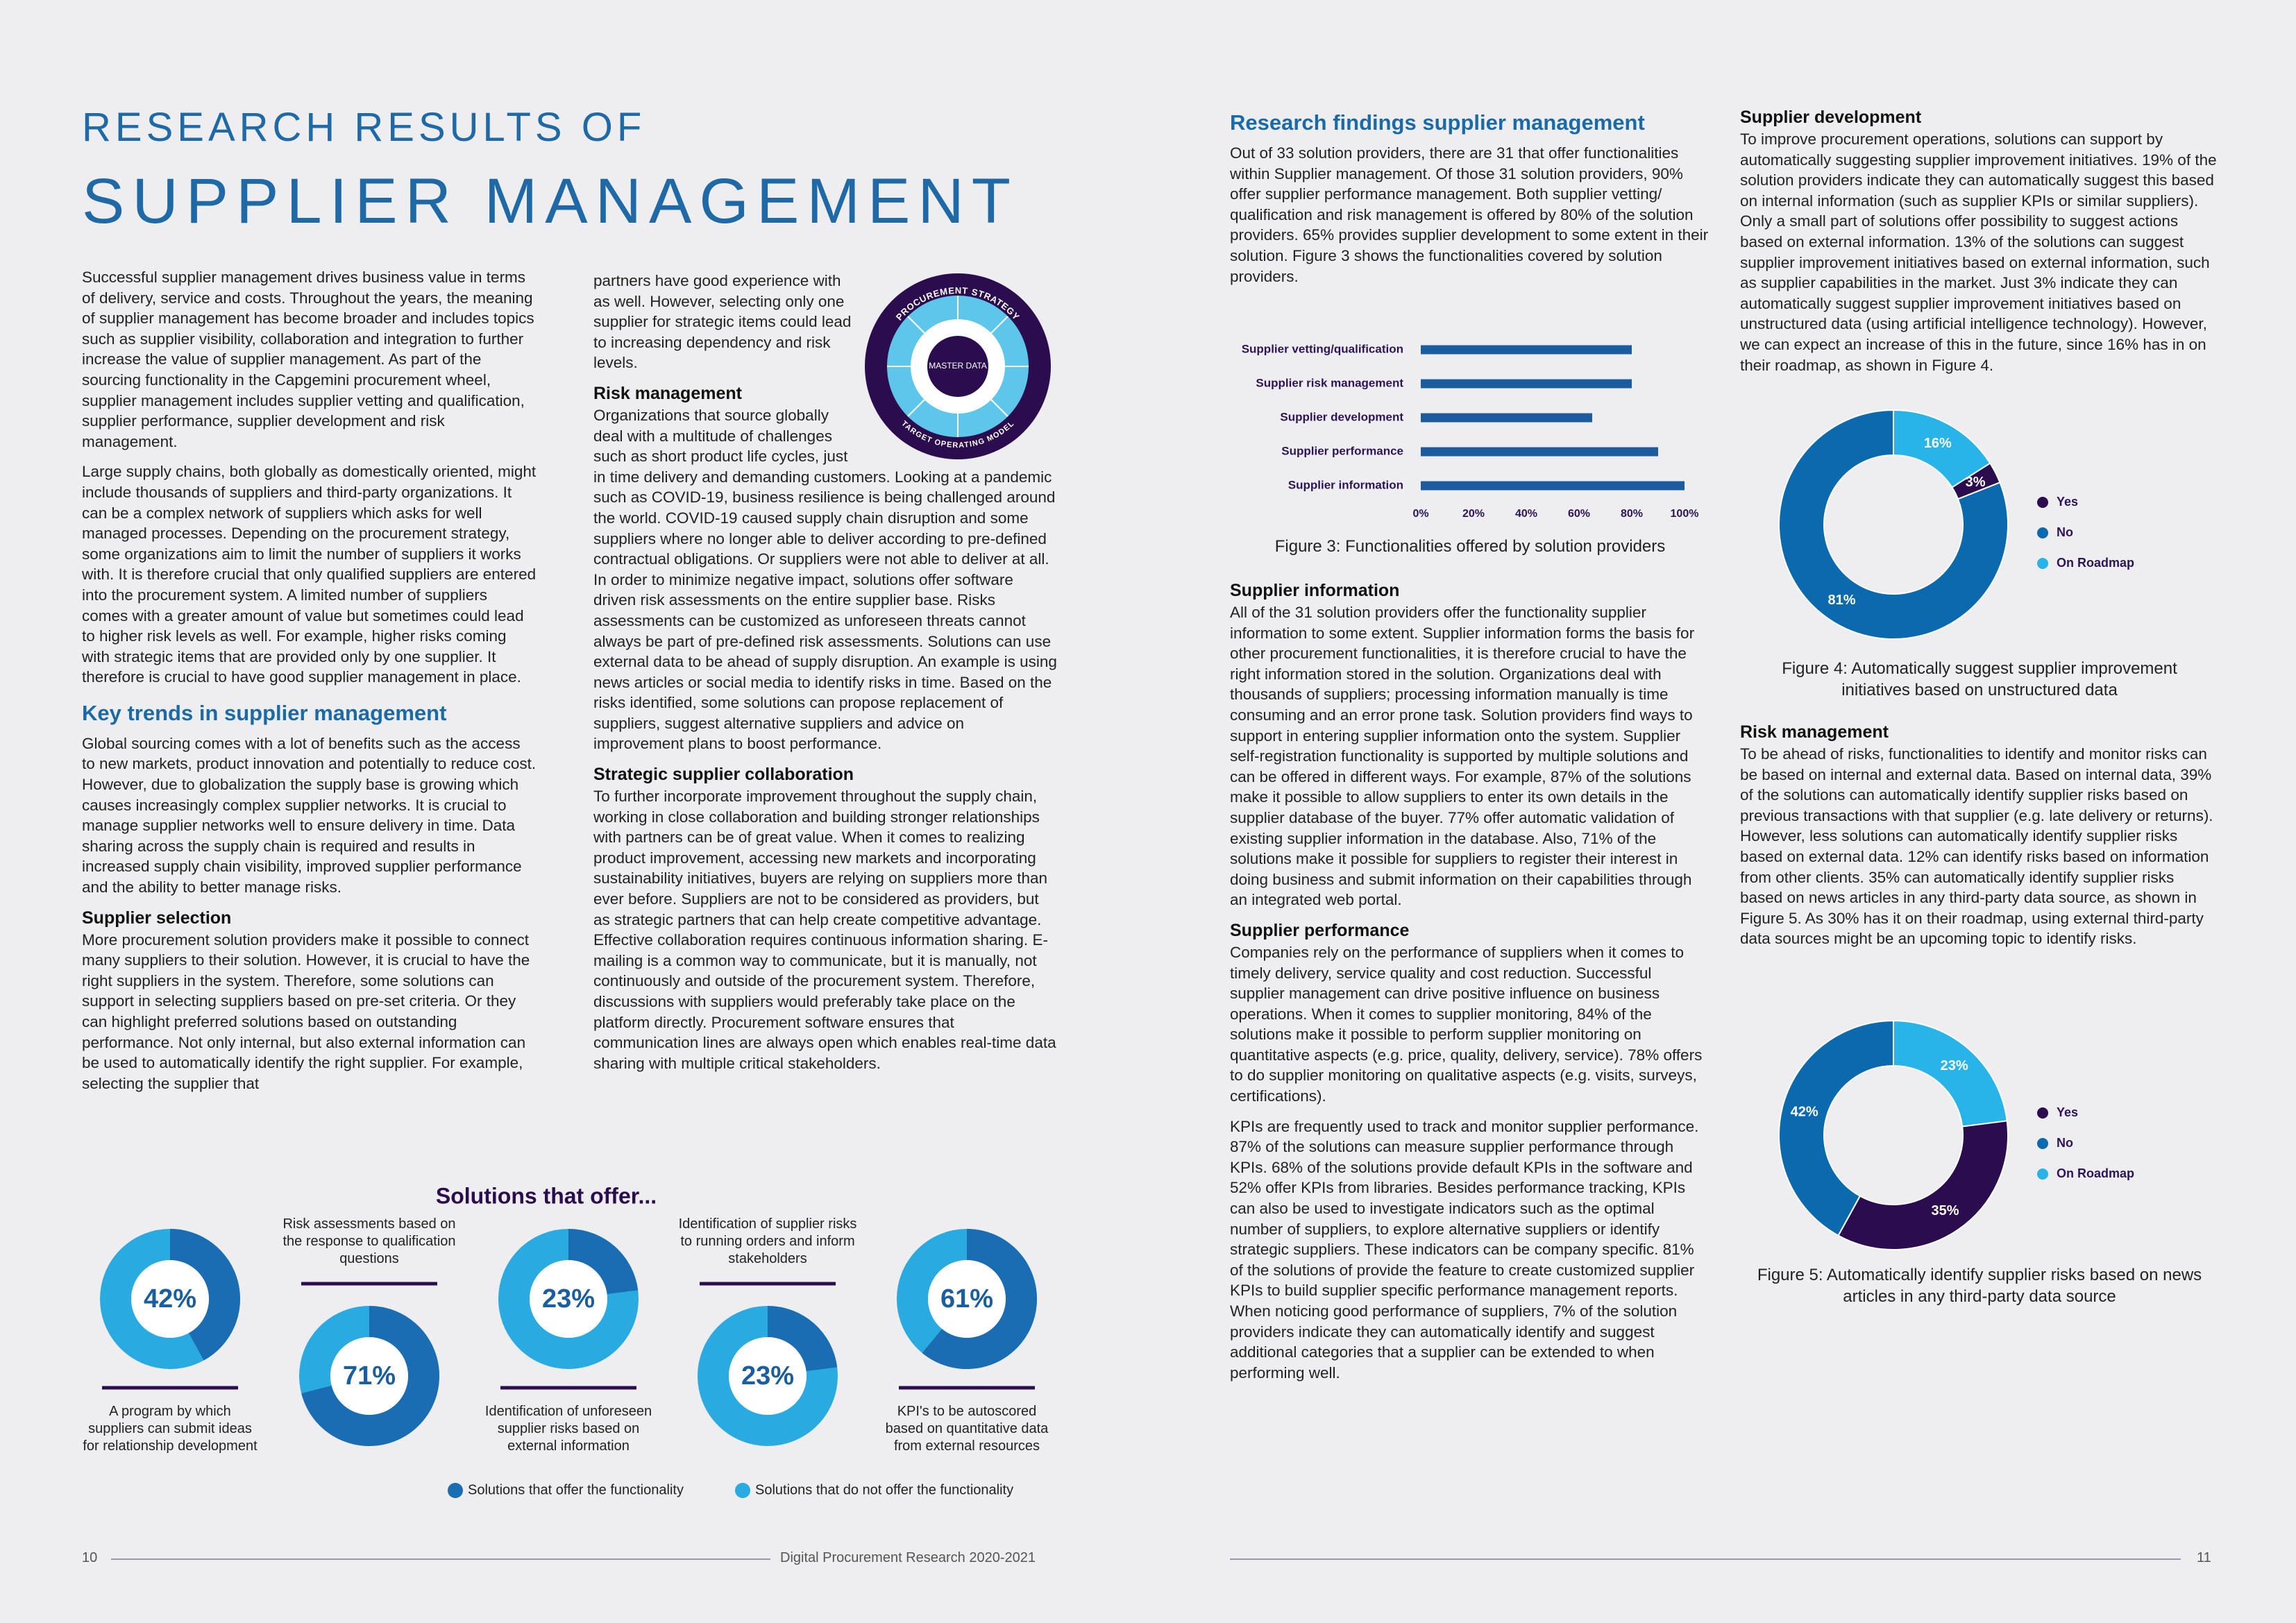  I want to click on wheel-center: MASTER DATA, so click(958, 366).